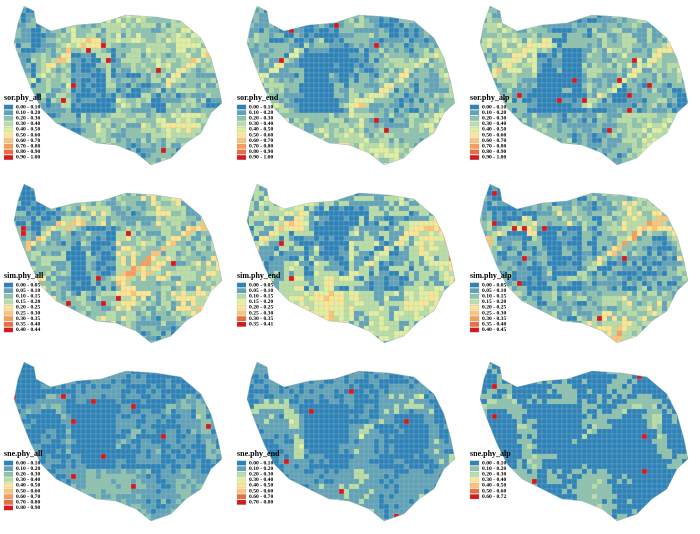  I want to click on legend-label: 0.10 - 0.20, so click(494, 113).